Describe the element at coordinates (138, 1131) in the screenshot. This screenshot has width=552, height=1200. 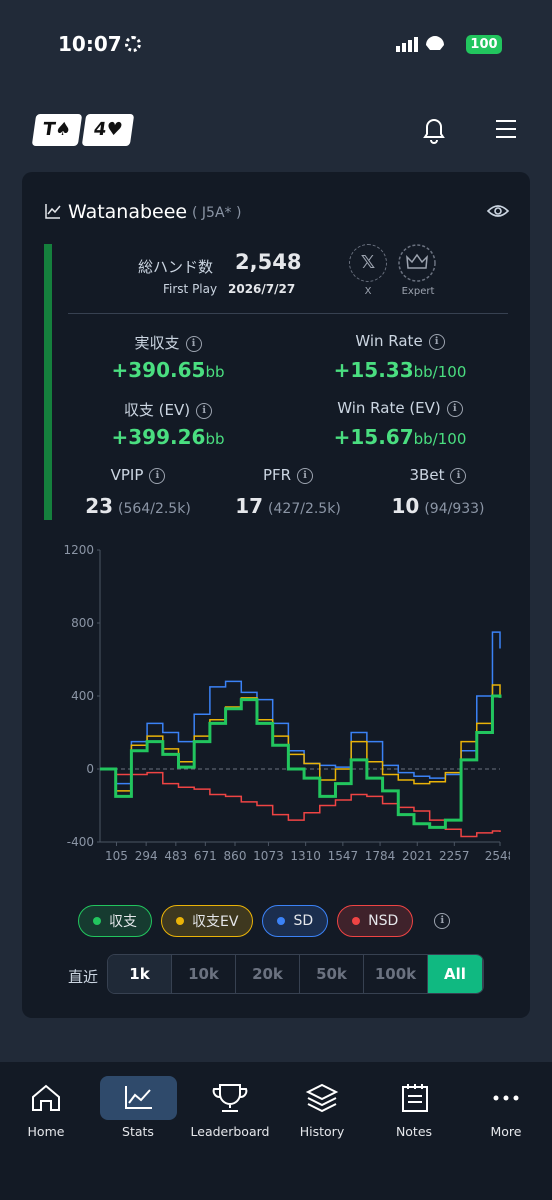
I see `nav-label: Stats` at that location.